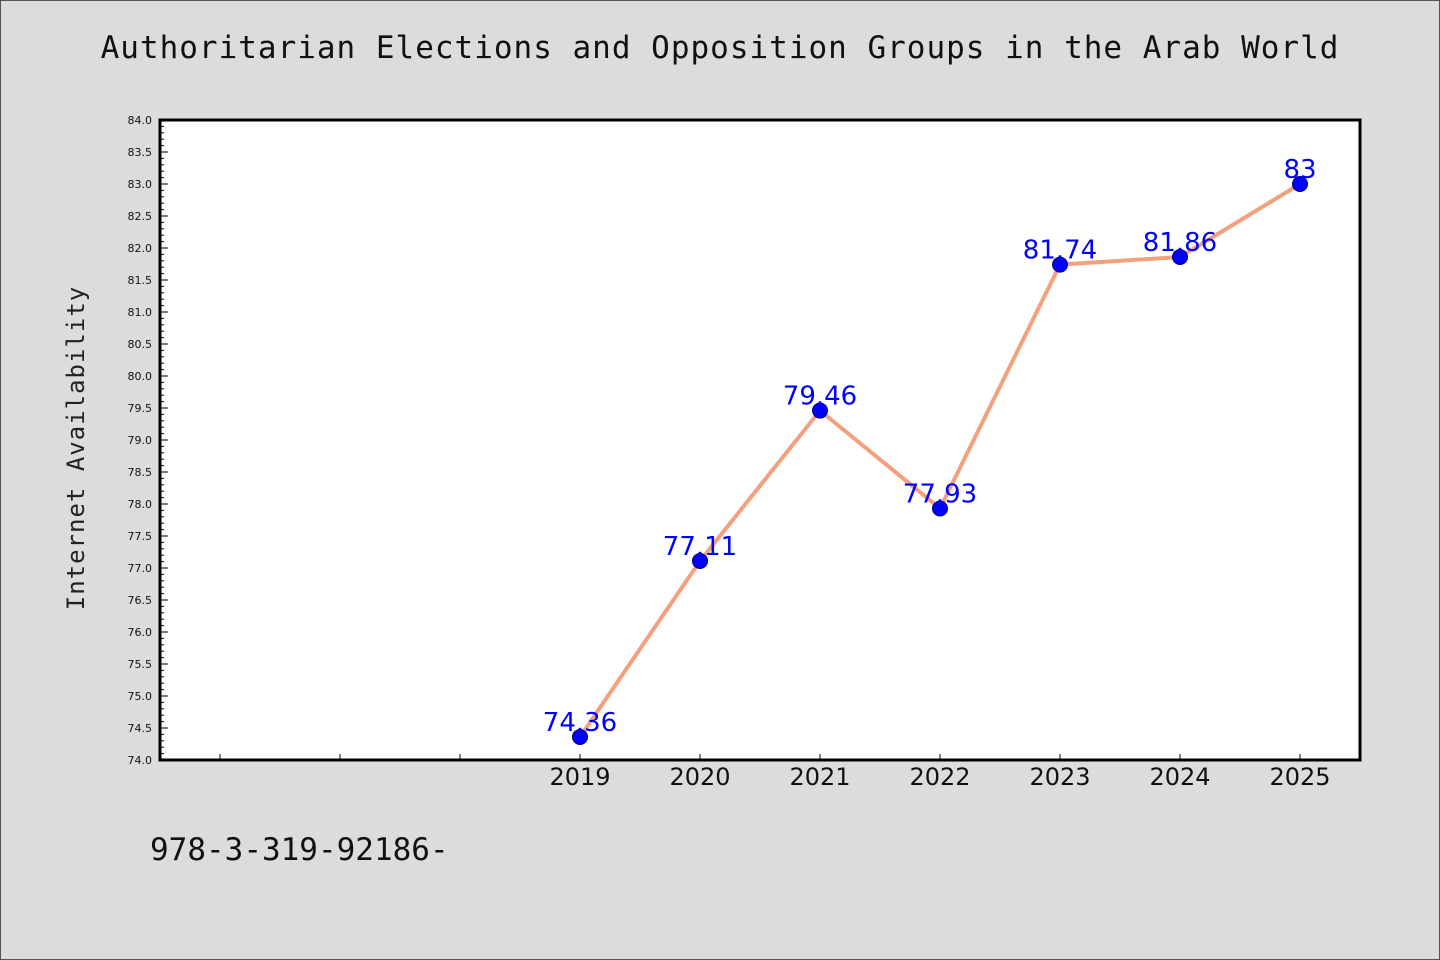 Image resolution: width=1440 pixels, height=960 pixels. Describe the element at coordinates (299, 850) in the screenshot. I see `footnote-text: 978-3-319-92186-` at that location.